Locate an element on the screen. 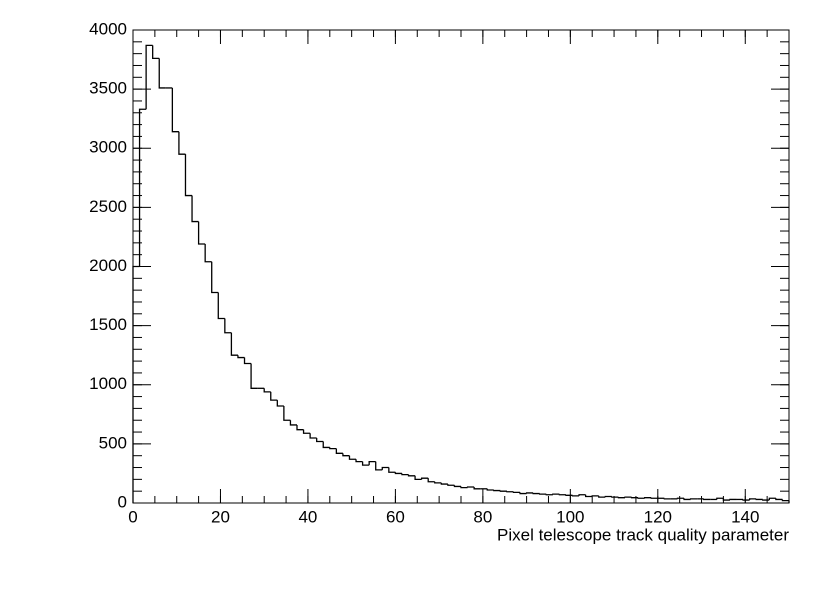 The width and height of the screenshot is (830, 599). x-tick-label: 80 is located at coordinates (482, 516).